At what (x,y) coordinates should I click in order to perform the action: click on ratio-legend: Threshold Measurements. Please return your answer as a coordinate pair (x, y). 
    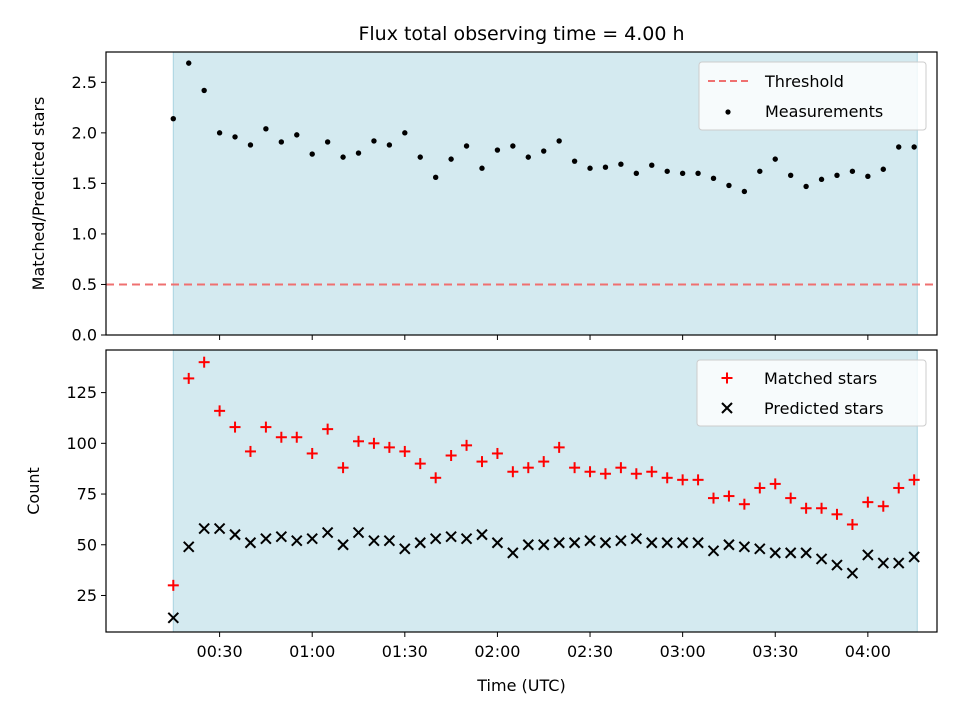
    Looking at the image, I should click on (812, 96).